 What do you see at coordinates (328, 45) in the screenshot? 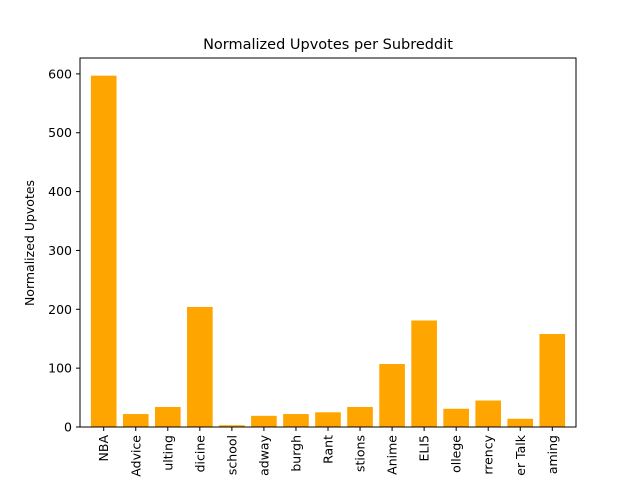
I see `chart-title: Normalized Upvotes per Subreddit` at bounding box center [328, 45].